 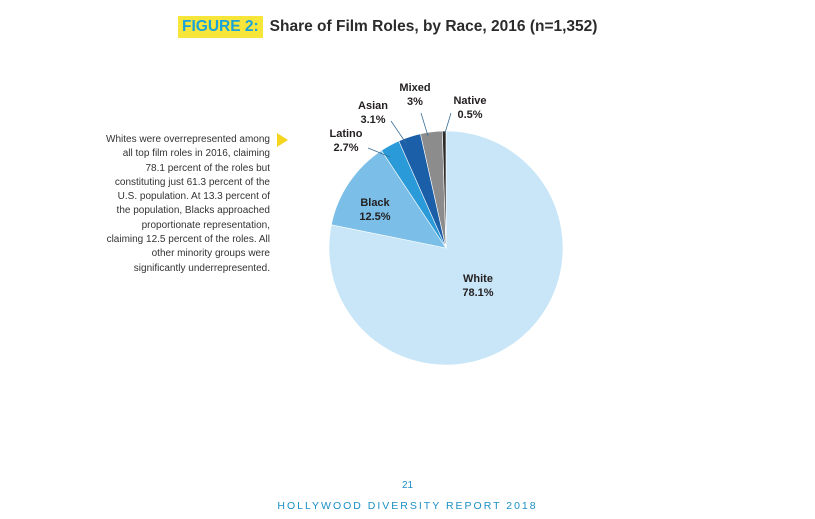 I want to click on slice-value-mixed: 3%, so click(x=415, y=102).